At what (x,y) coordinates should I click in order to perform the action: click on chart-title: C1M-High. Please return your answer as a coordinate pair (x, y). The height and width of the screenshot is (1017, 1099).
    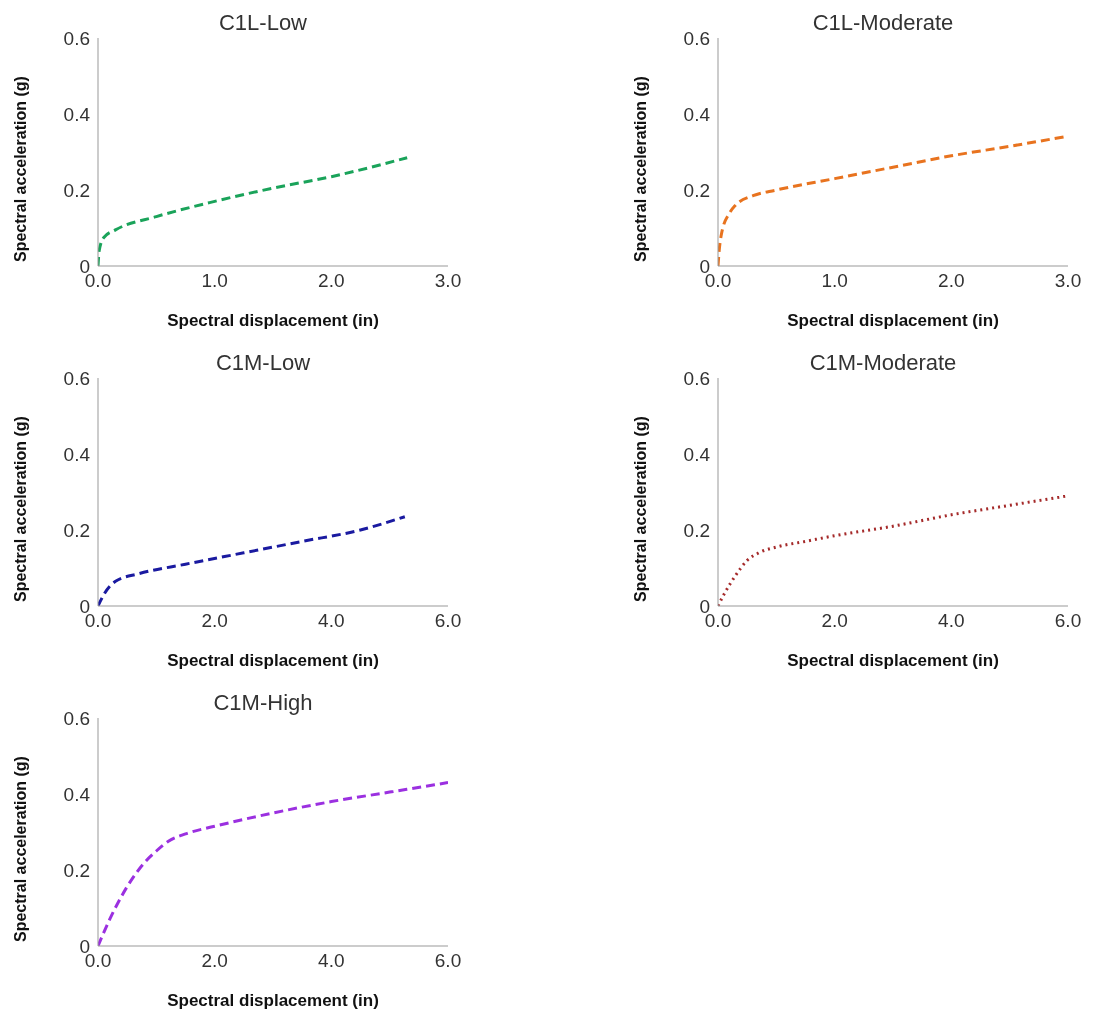
    Looking at the image, I should click on (263, 702).